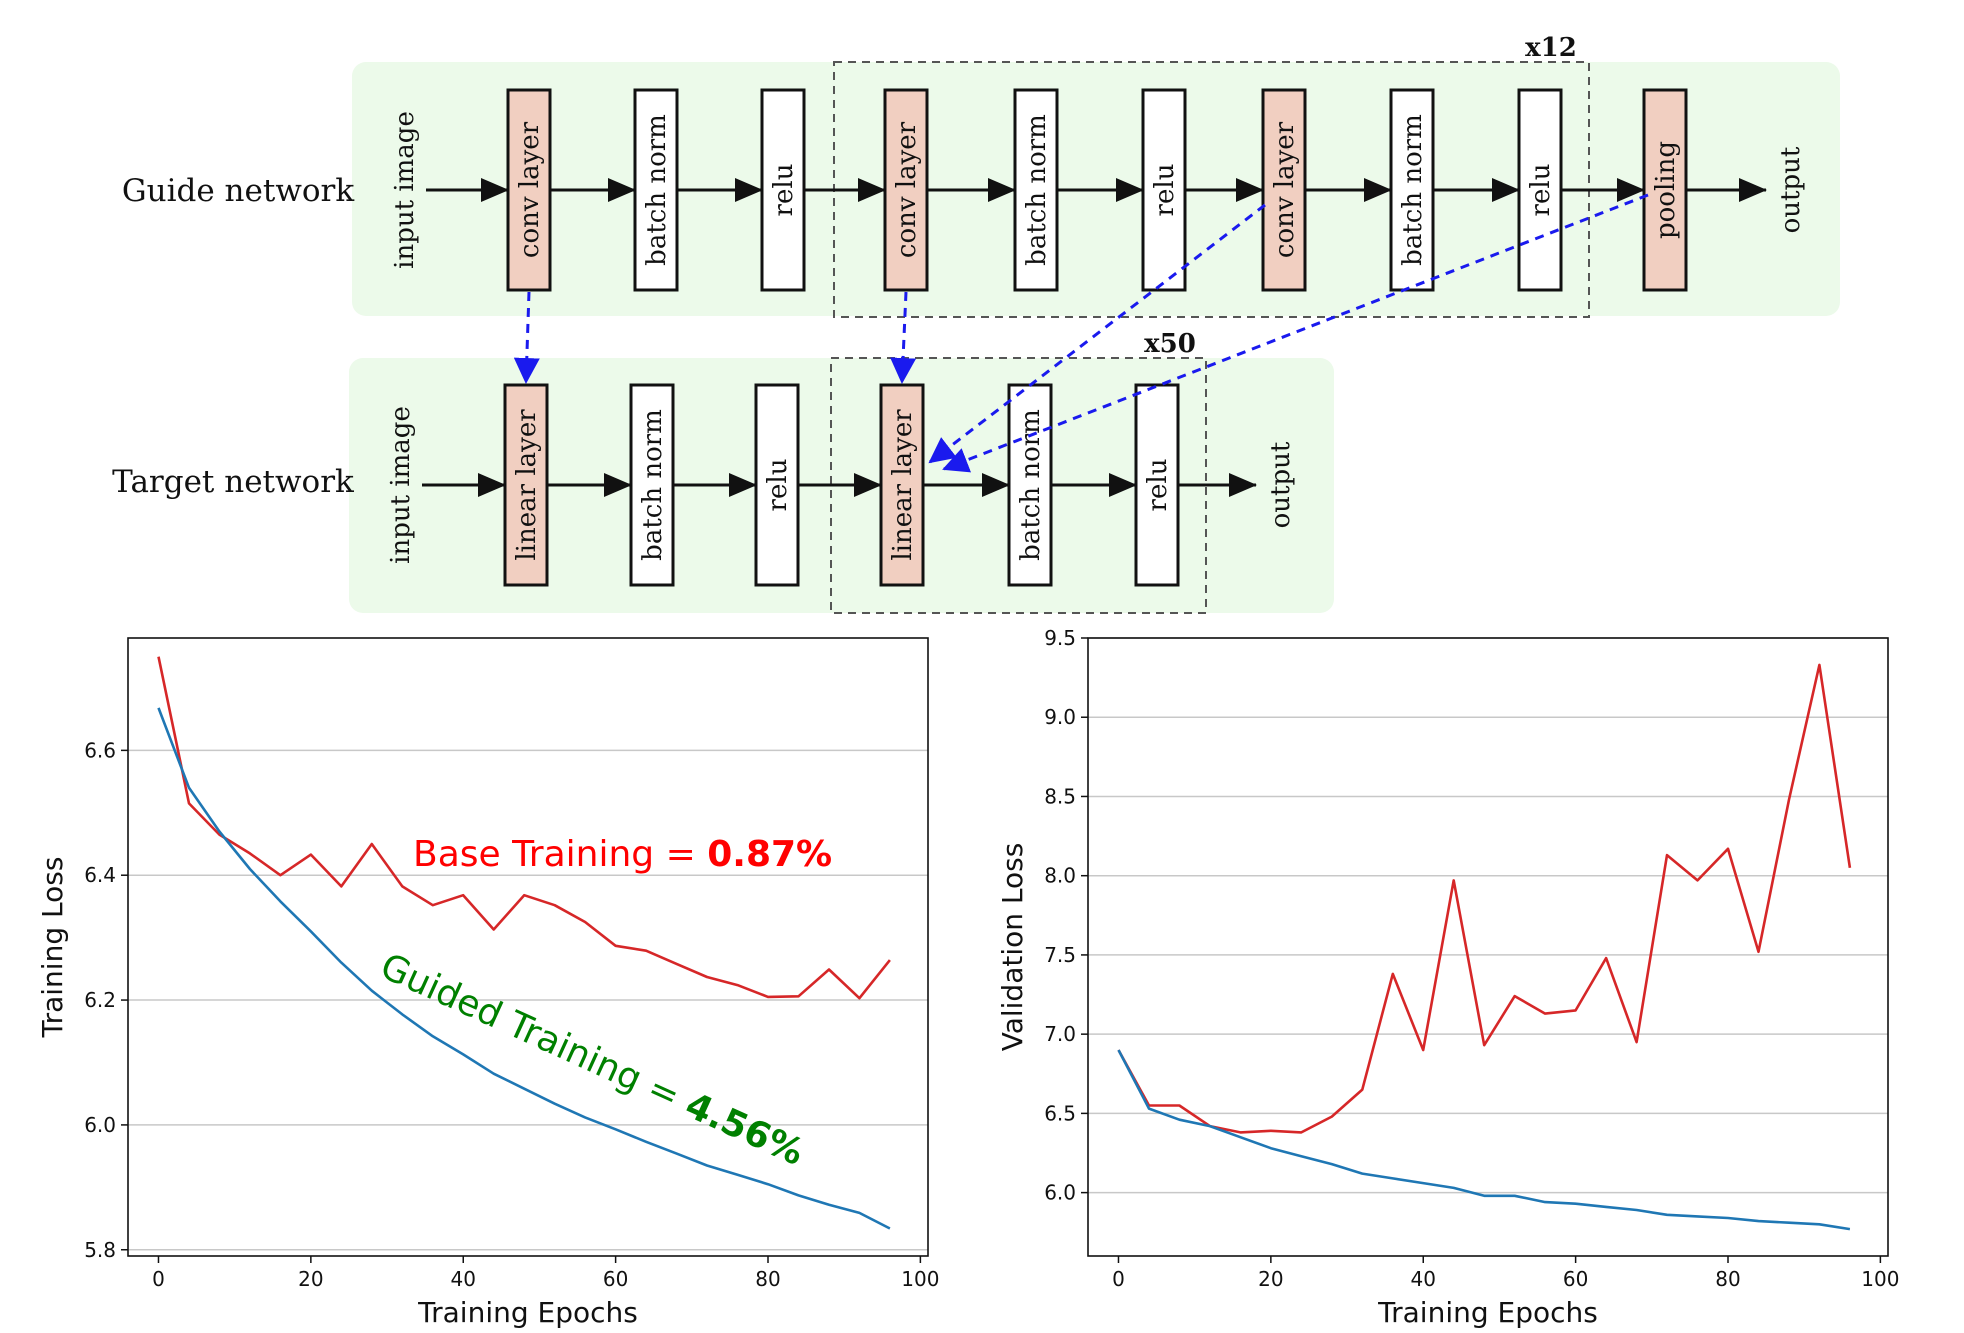 Image resolution: width=1964 pixels, height=1333 pixels. I want to click on guide-node-8-batch-norm, so click(1412, 190).